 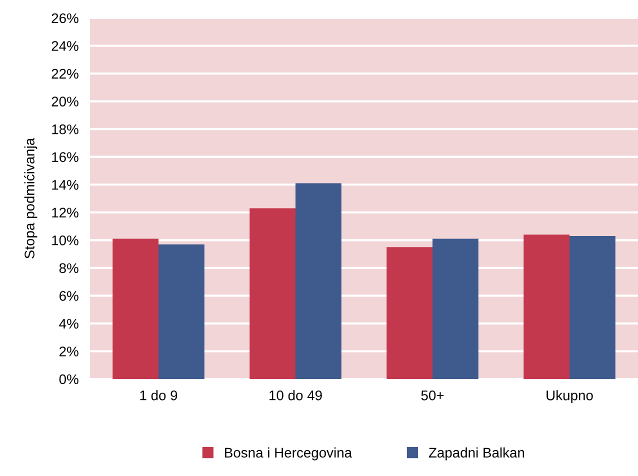 I want to click on x-tick-label: 1 do 9, so click(x=159, y=395).